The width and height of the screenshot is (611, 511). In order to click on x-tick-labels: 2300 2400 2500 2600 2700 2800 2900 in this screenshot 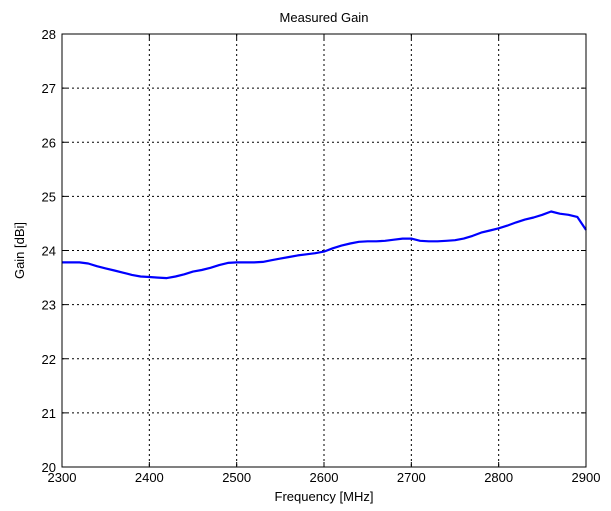, I will do `click(324, 477)`.